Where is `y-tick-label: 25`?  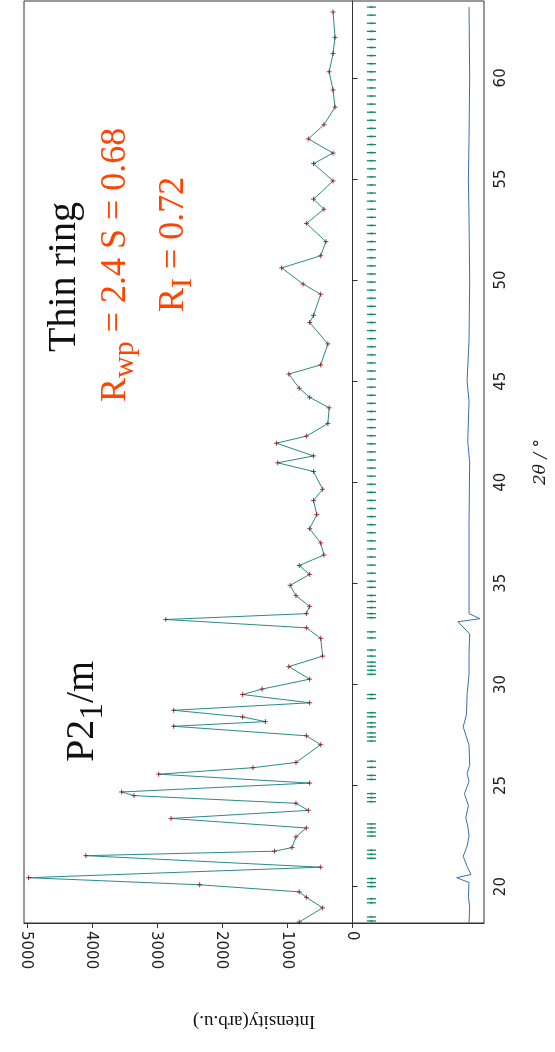
y-tick-label: 25 is located at coordinates (499, 785).